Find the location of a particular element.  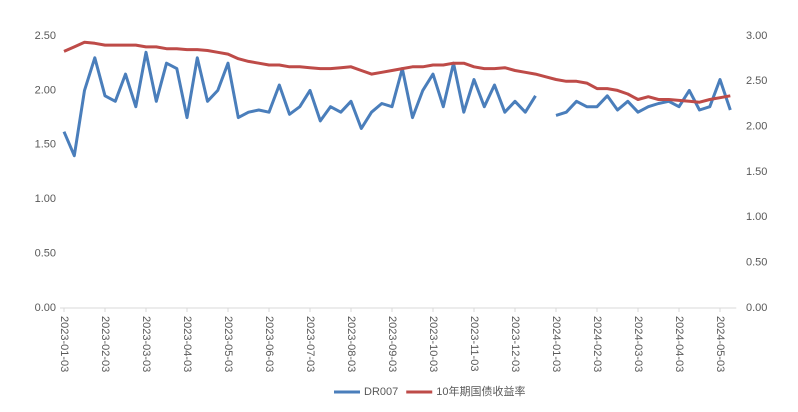

x-tick-label: 2024-05-03 is located at coordinates (720, 344).